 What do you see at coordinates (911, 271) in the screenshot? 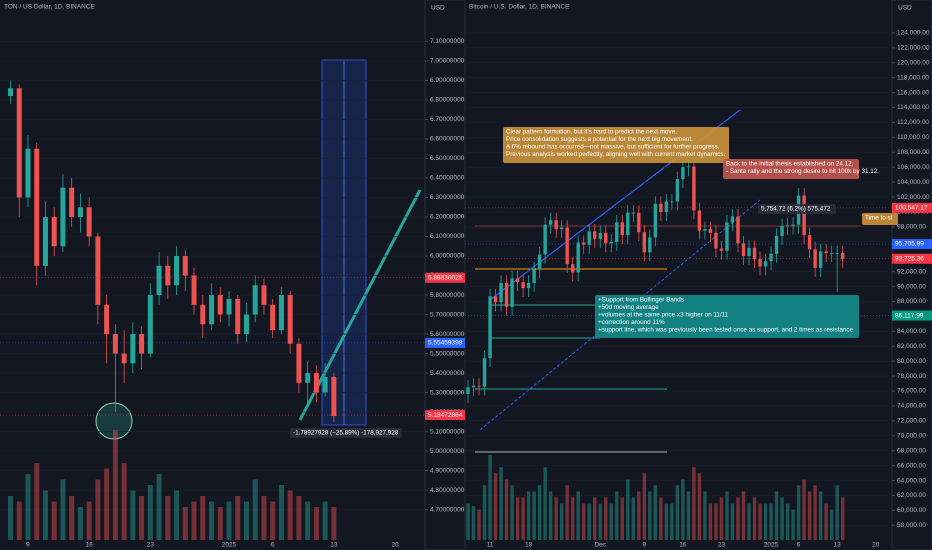
I see `y-tick-label: 92,000.00` at bounding box center [911, 271].